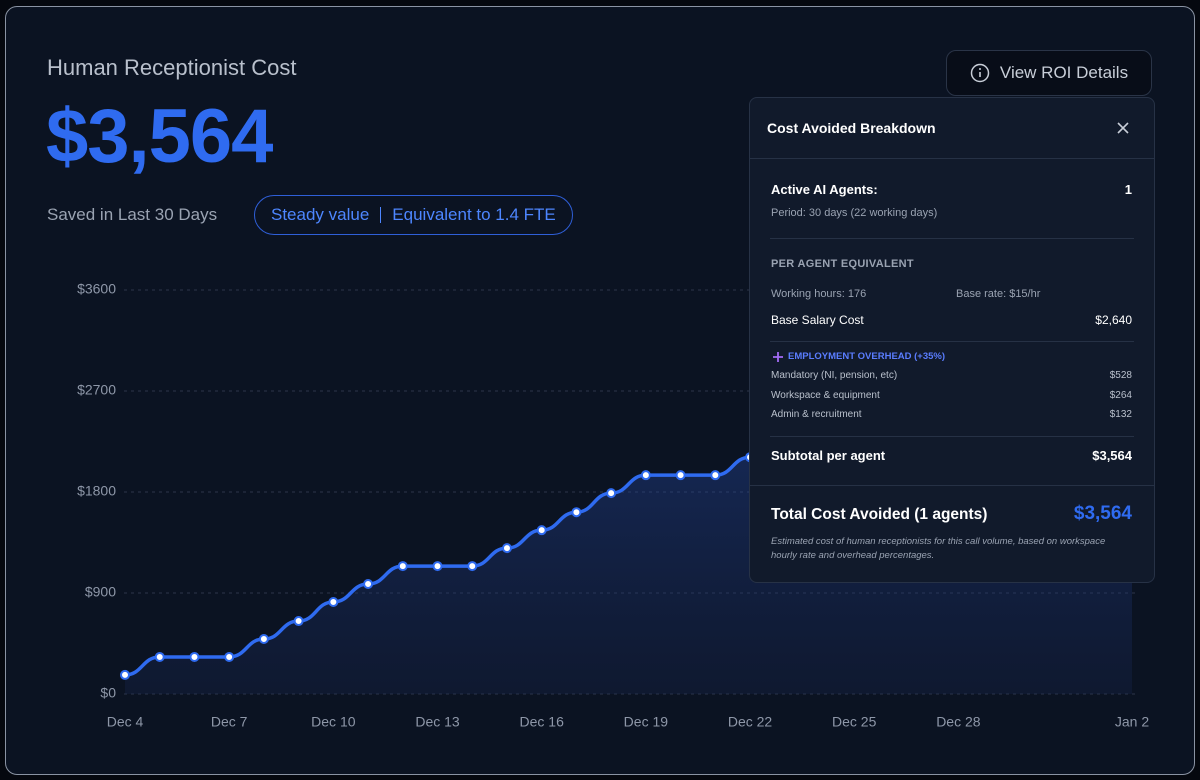 The height and width of the screenshot is (780, 1200). Describe the element at coordinates (879, 514) in the screenshot. I see `total-label: Total Cost Avoided (1 agents)` at that location.